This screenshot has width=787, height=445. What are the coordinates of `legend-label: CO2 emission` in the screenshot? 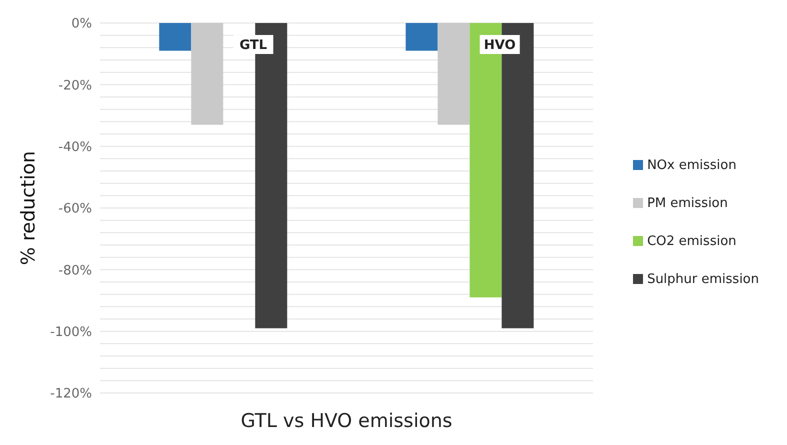 It's located at (691, 241).